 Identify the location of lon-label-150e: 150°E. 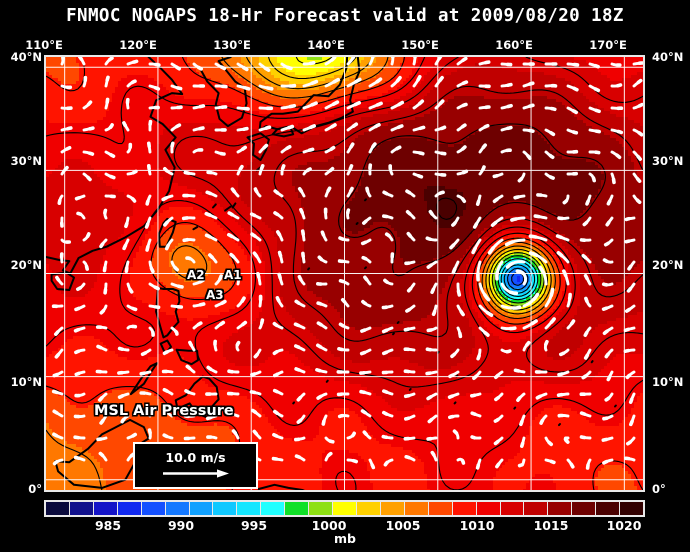
(420, 45).